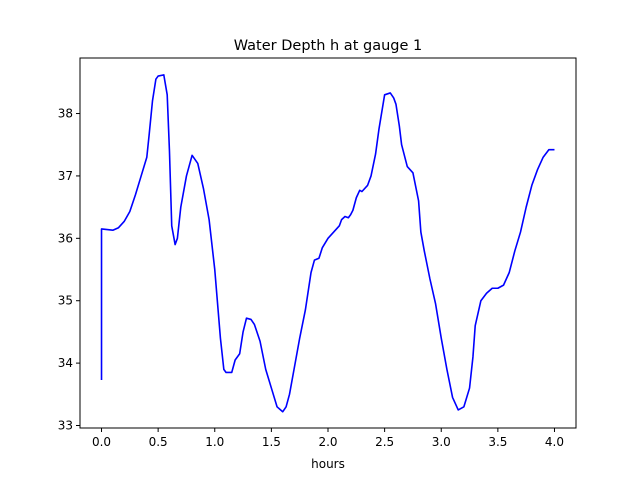 The height and width of the screenshot is (480, 640). What do you see at coordinates (65, 238) in the screenshot?
I see `y-tick-label: 36` at bounding box center [65, 238].